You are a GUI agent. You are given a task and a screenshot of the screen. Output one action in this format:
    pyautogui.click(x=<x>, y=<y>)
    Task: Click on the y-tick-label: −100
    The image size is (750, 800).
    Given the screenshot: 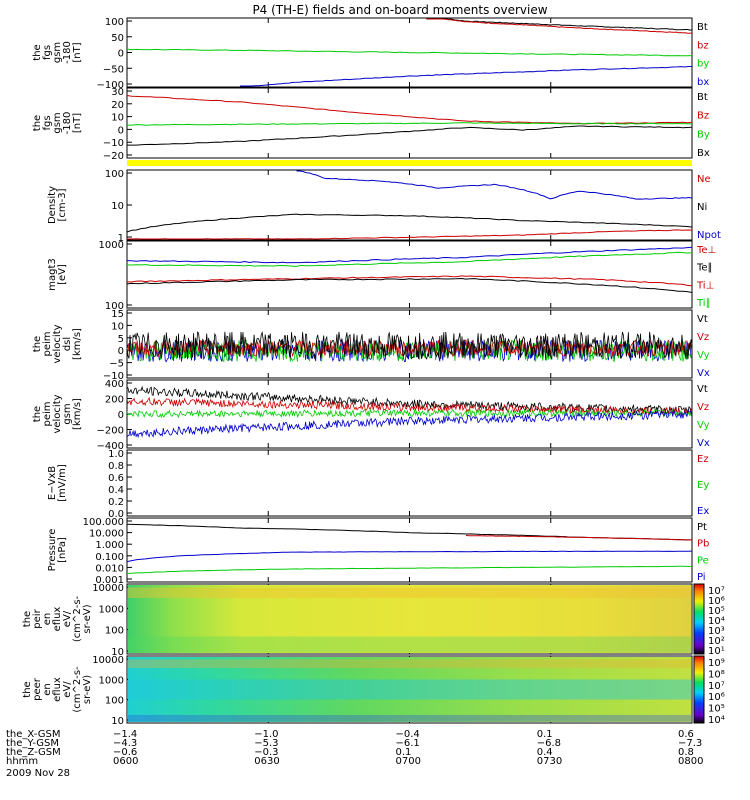 What is the action you would take?
    pyautogui.click(x=110, y=85)
    